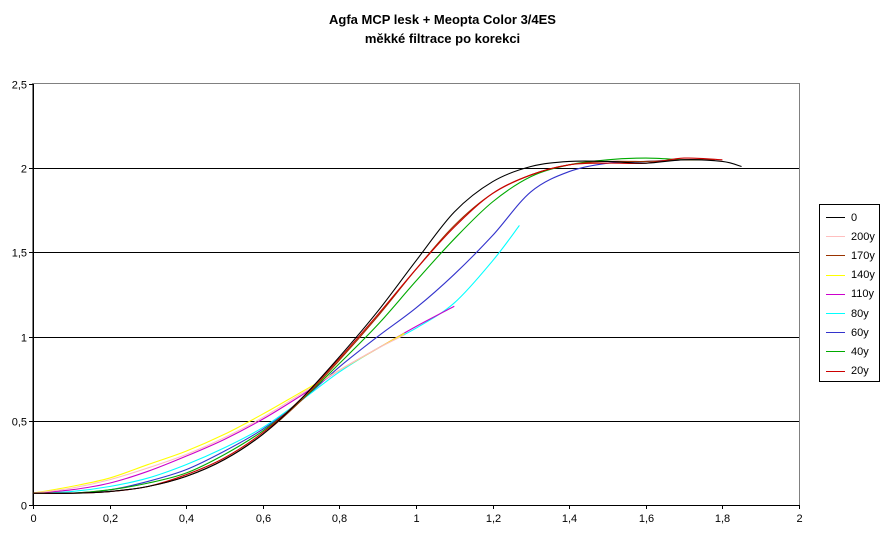  What do you see at coordinates (33, 519) in the screenshot?
I see `tick-label-x: 0` at bounding box center [33, 519].